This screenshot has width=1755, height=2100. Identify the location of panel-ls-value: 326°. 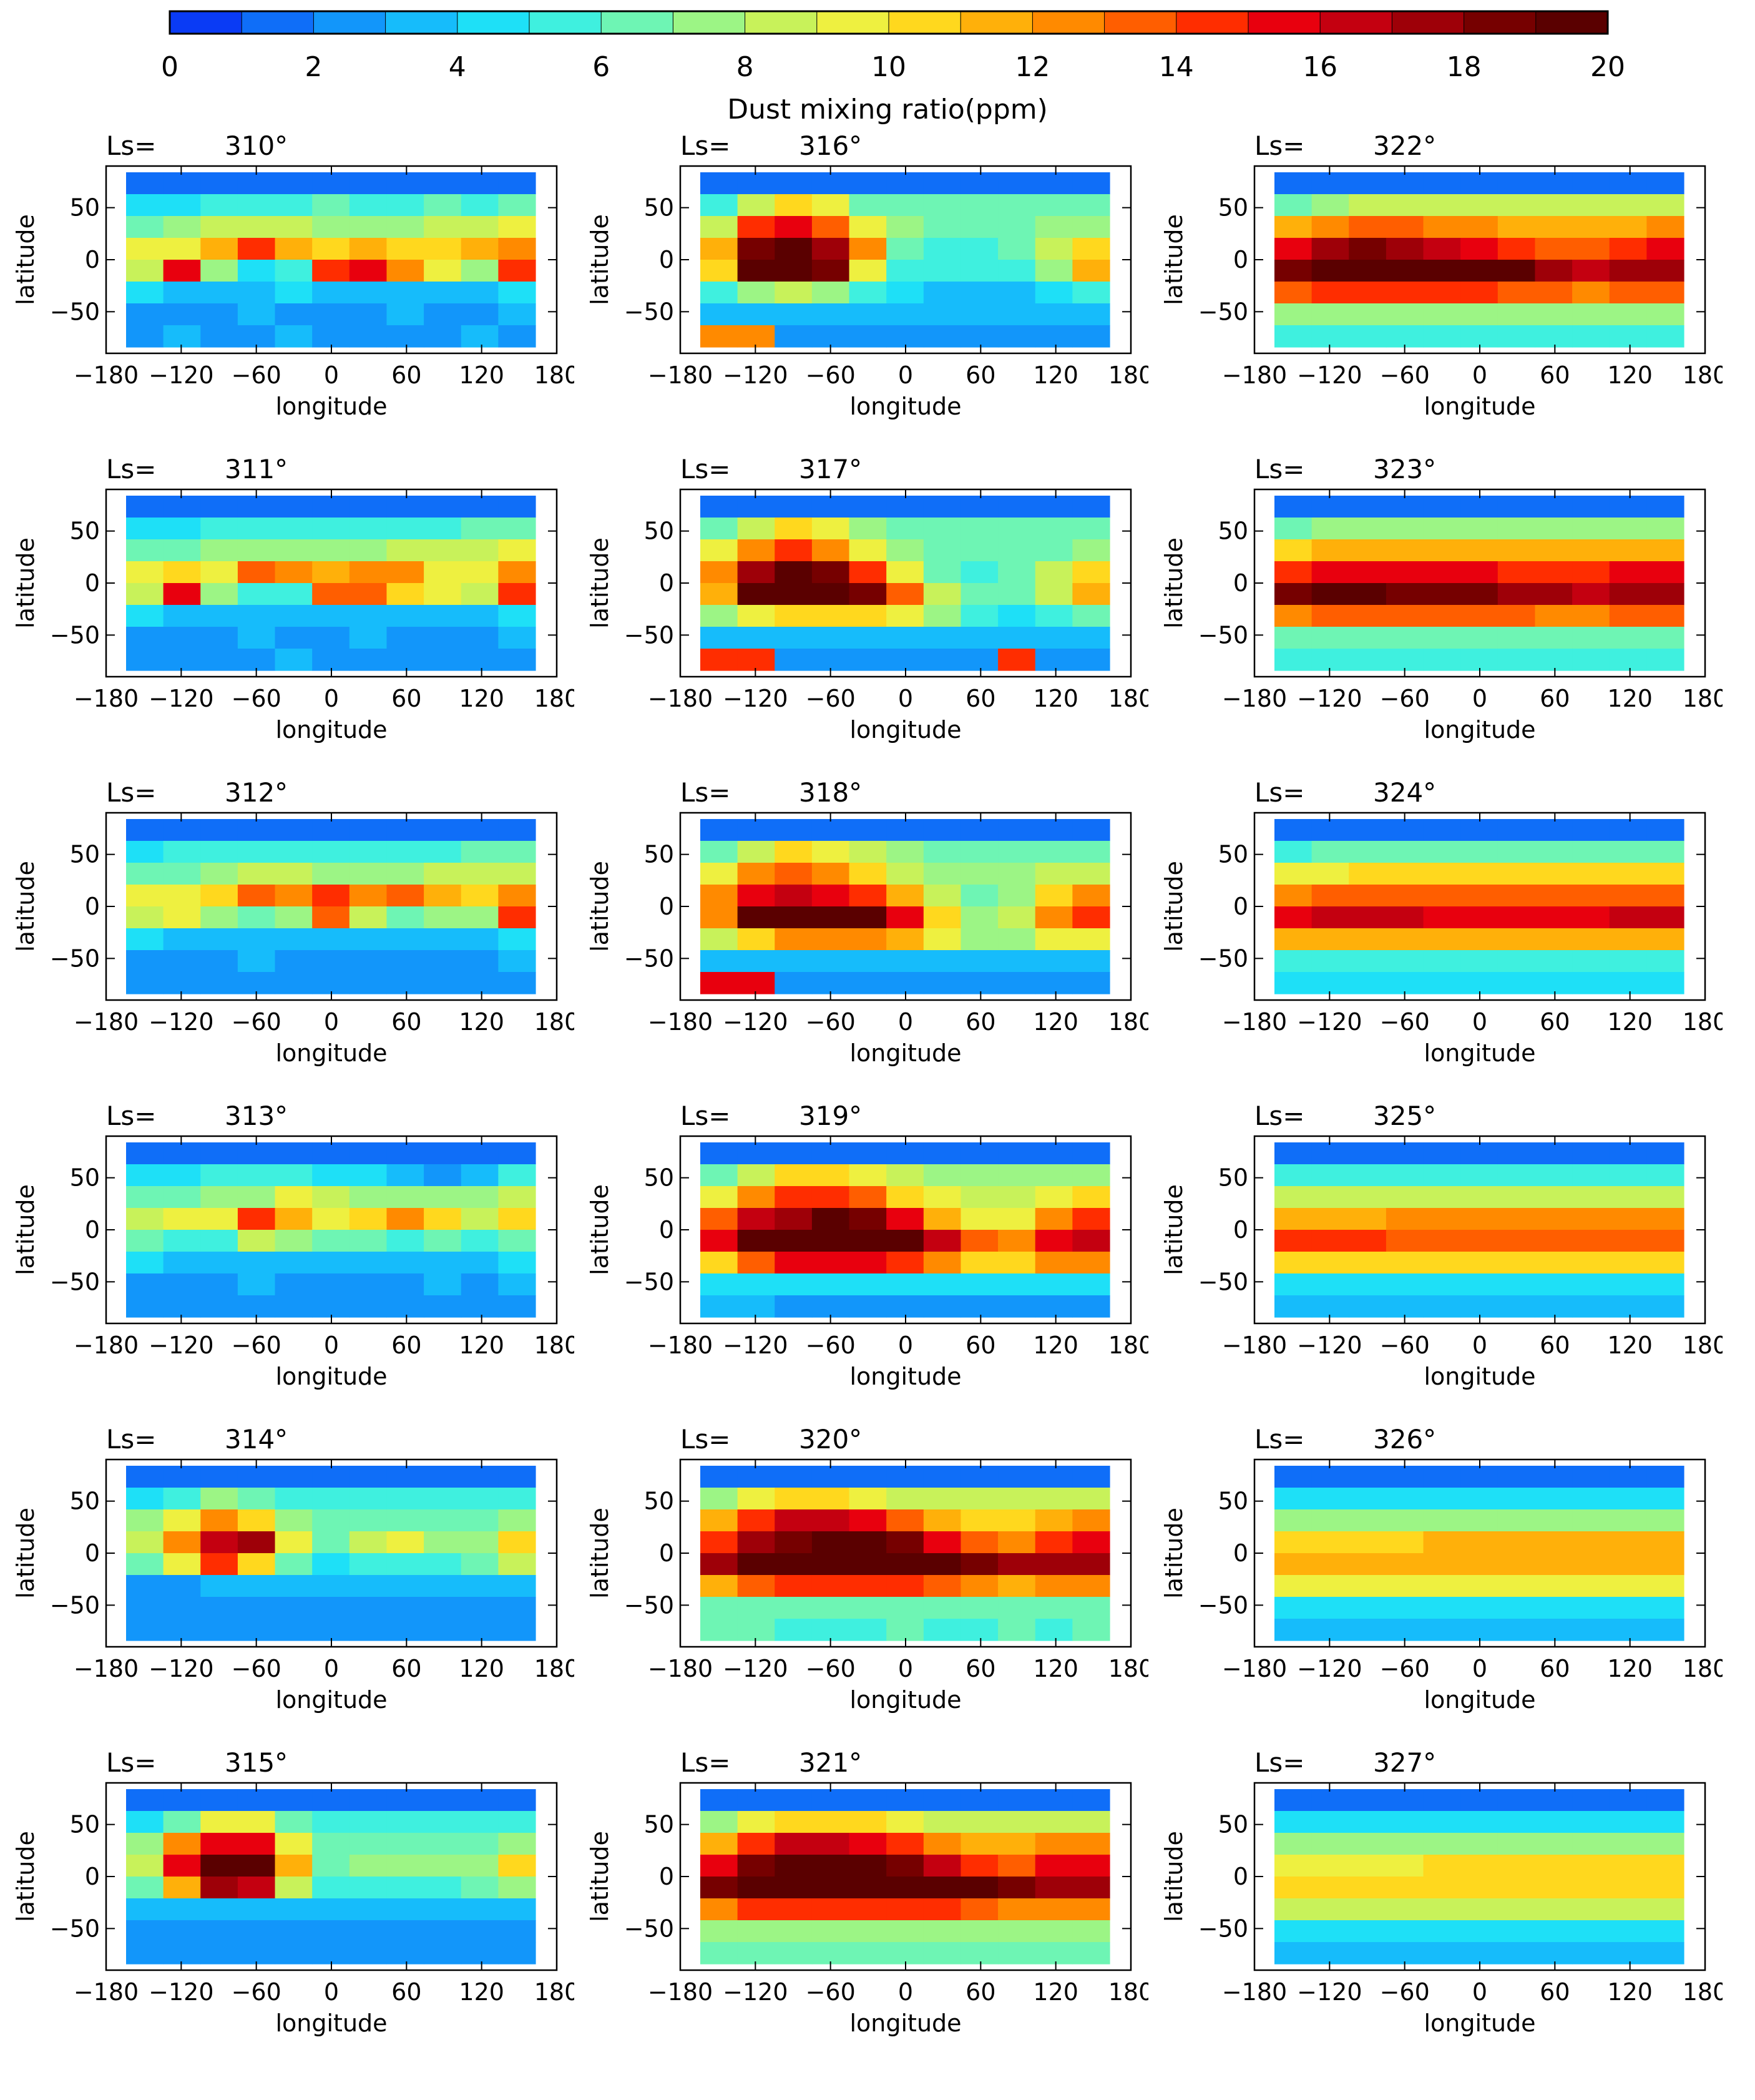
(1404, 1440).